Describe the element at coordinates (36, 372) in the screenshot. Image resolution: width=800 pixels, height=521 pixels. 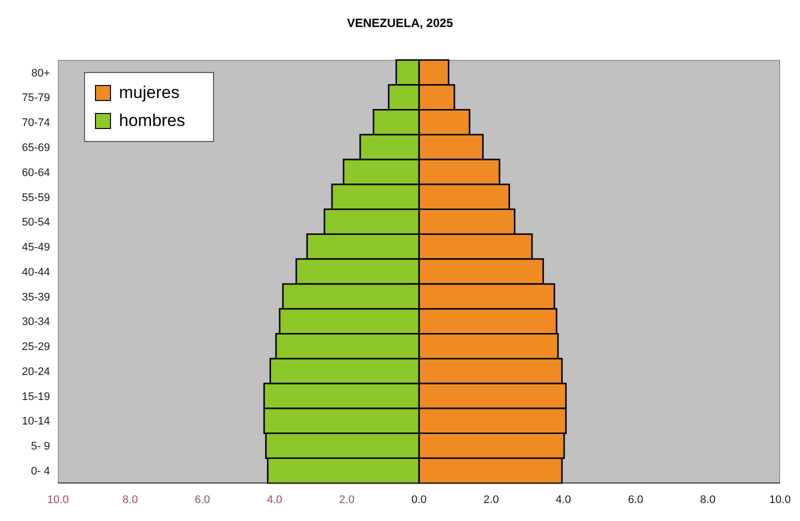
I see `y-tick-label: 20-24` at that location.